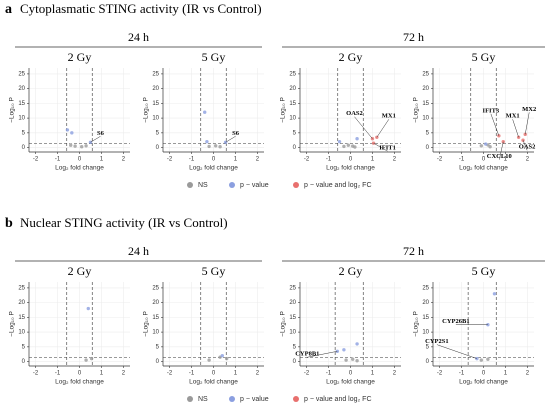  Describe the element at coordinates (214, 57) in the screenshot. I see `chart-title: 5 Gy` at that location.